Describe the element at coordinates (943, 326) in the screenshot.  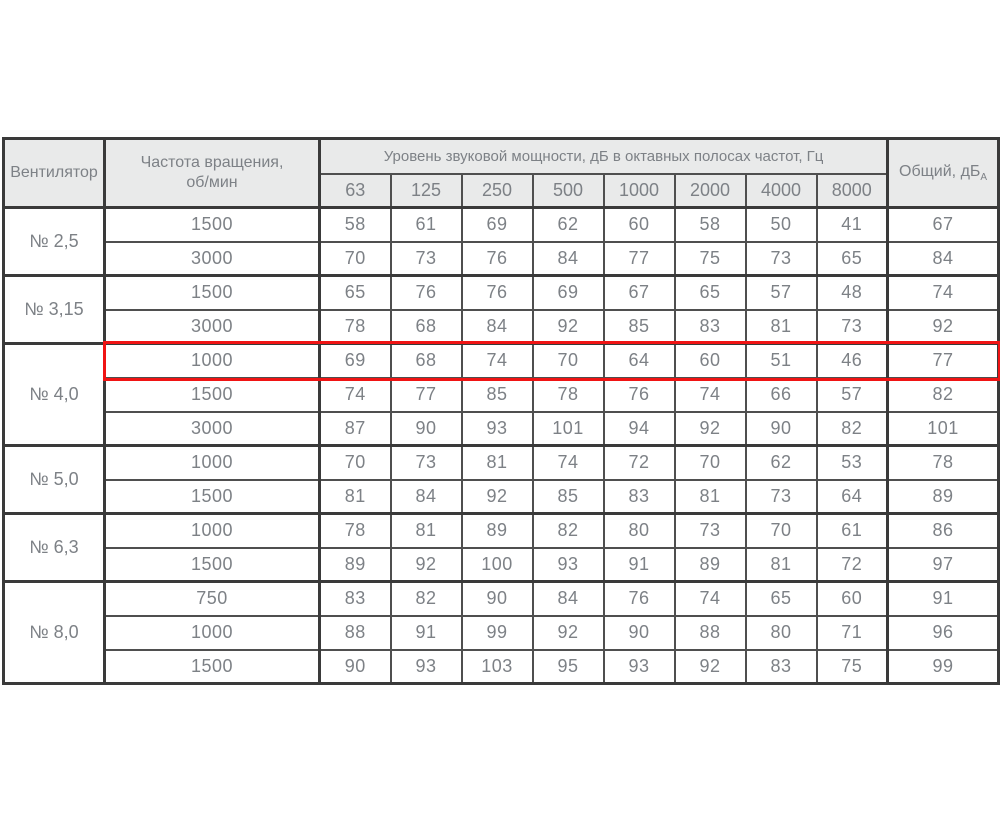
I see `total-cell: 92` at that location.